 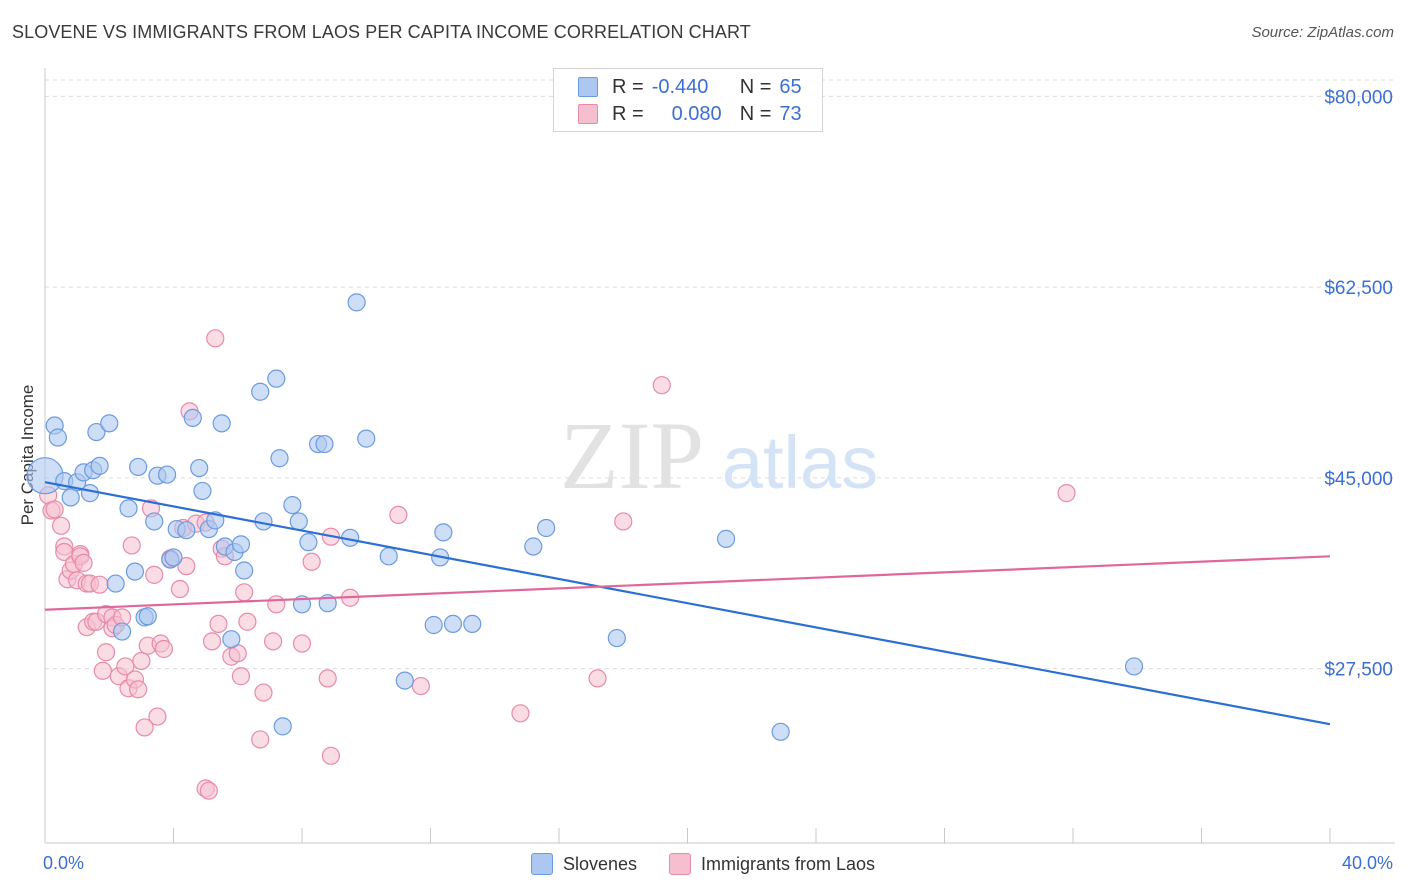 I want to click on legend-item-laos: Immigrants from Laos, so click(x=772, y=864).